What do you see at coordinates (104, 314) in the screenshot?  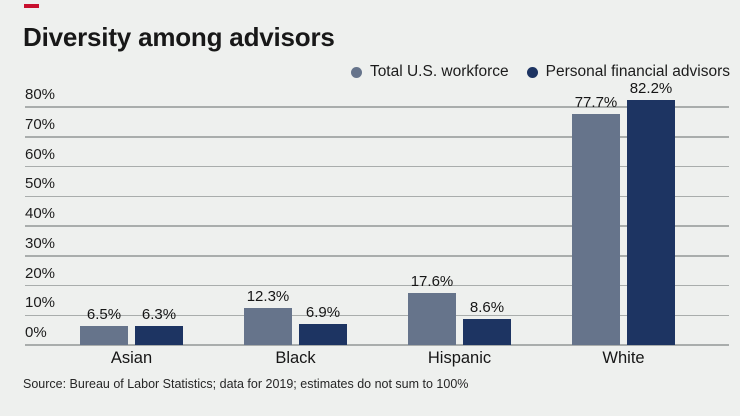 I see `bar-value-label: 6.5%` at bounding box center [104, 314].